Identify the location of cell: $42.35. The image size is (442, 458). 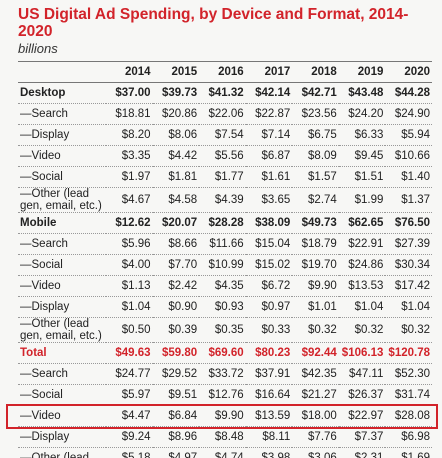
(315, 374).